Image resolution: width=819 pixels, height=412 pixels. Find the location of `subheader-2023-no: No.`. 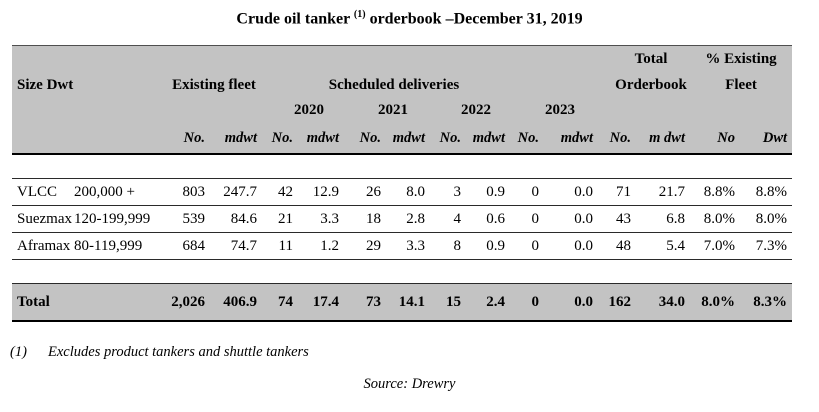

subheader-2023-no: No. is located at coordinates (527, 139).